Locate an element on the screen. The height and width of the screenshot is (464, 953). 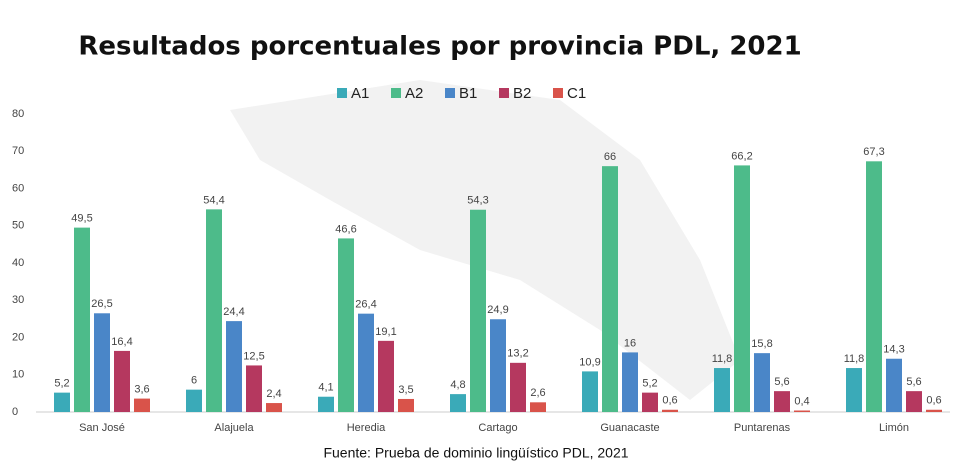
legend-label: A1 is located at coordinates (360, 93).